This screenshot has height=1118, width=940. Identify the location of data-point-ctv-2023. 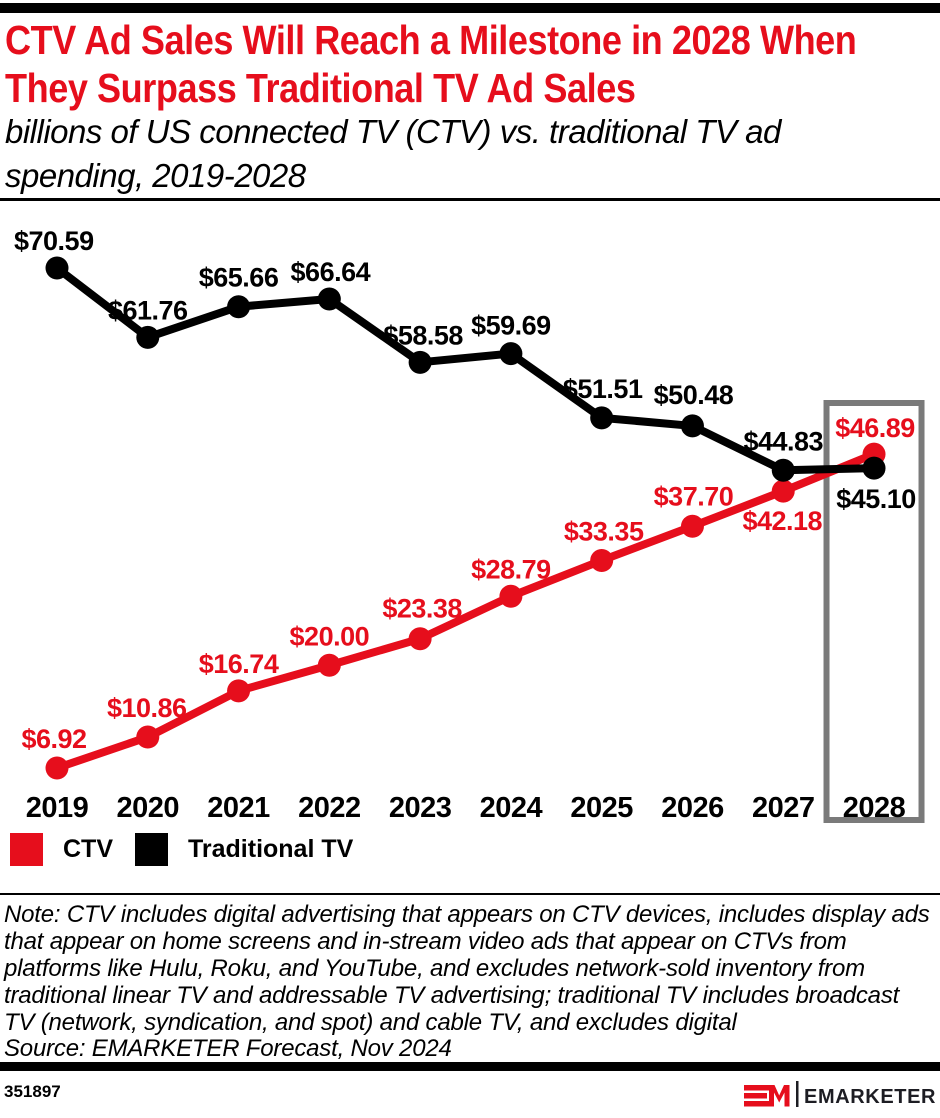
(420, 639).